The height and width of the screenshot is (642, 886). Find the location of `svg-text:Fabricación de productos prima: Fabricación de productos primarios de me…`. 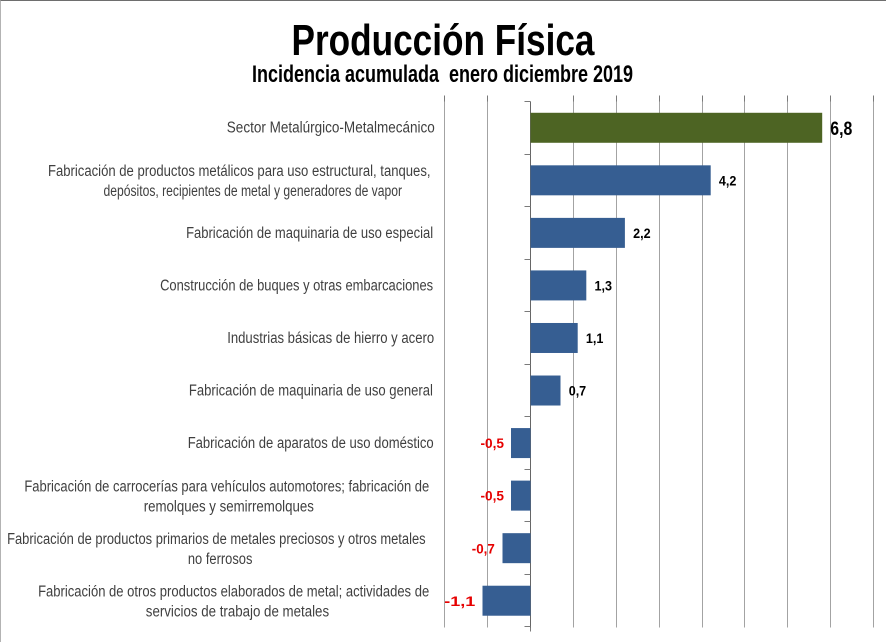

svg-text:Fabricación de productos prima: Fabricación de productos primarios de me… is located at coordinates (216, 539).